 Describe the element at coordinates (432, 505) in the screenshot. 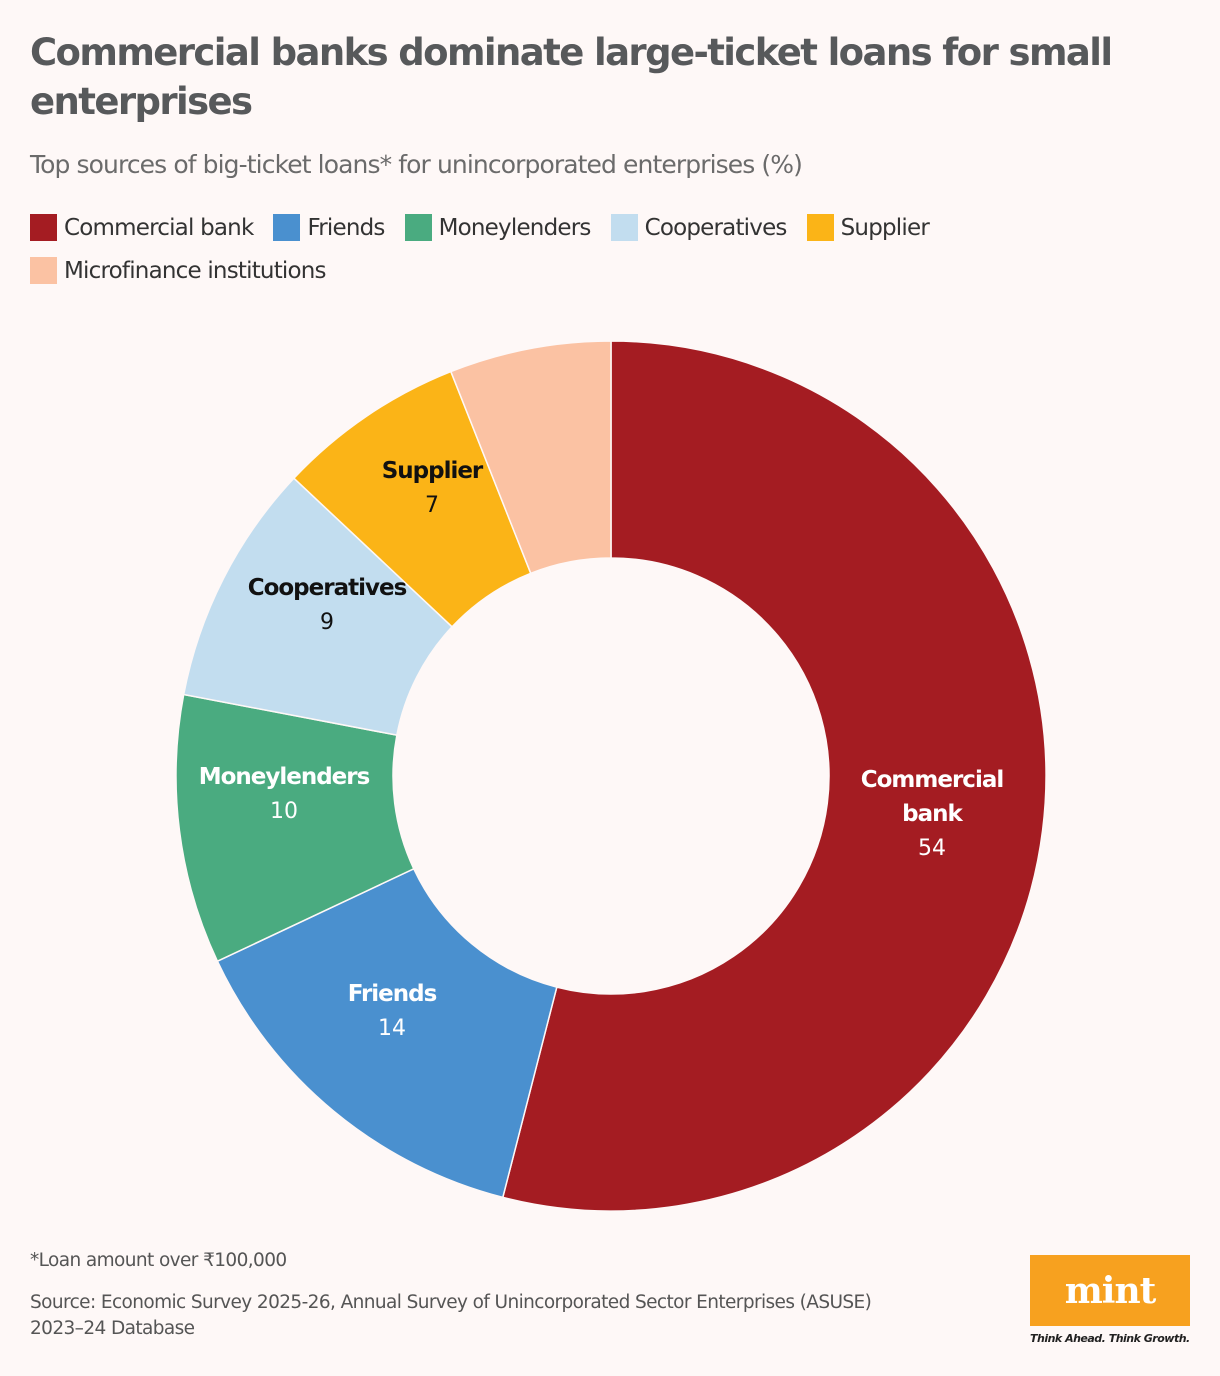

I see `slice-value: 7` at that location.